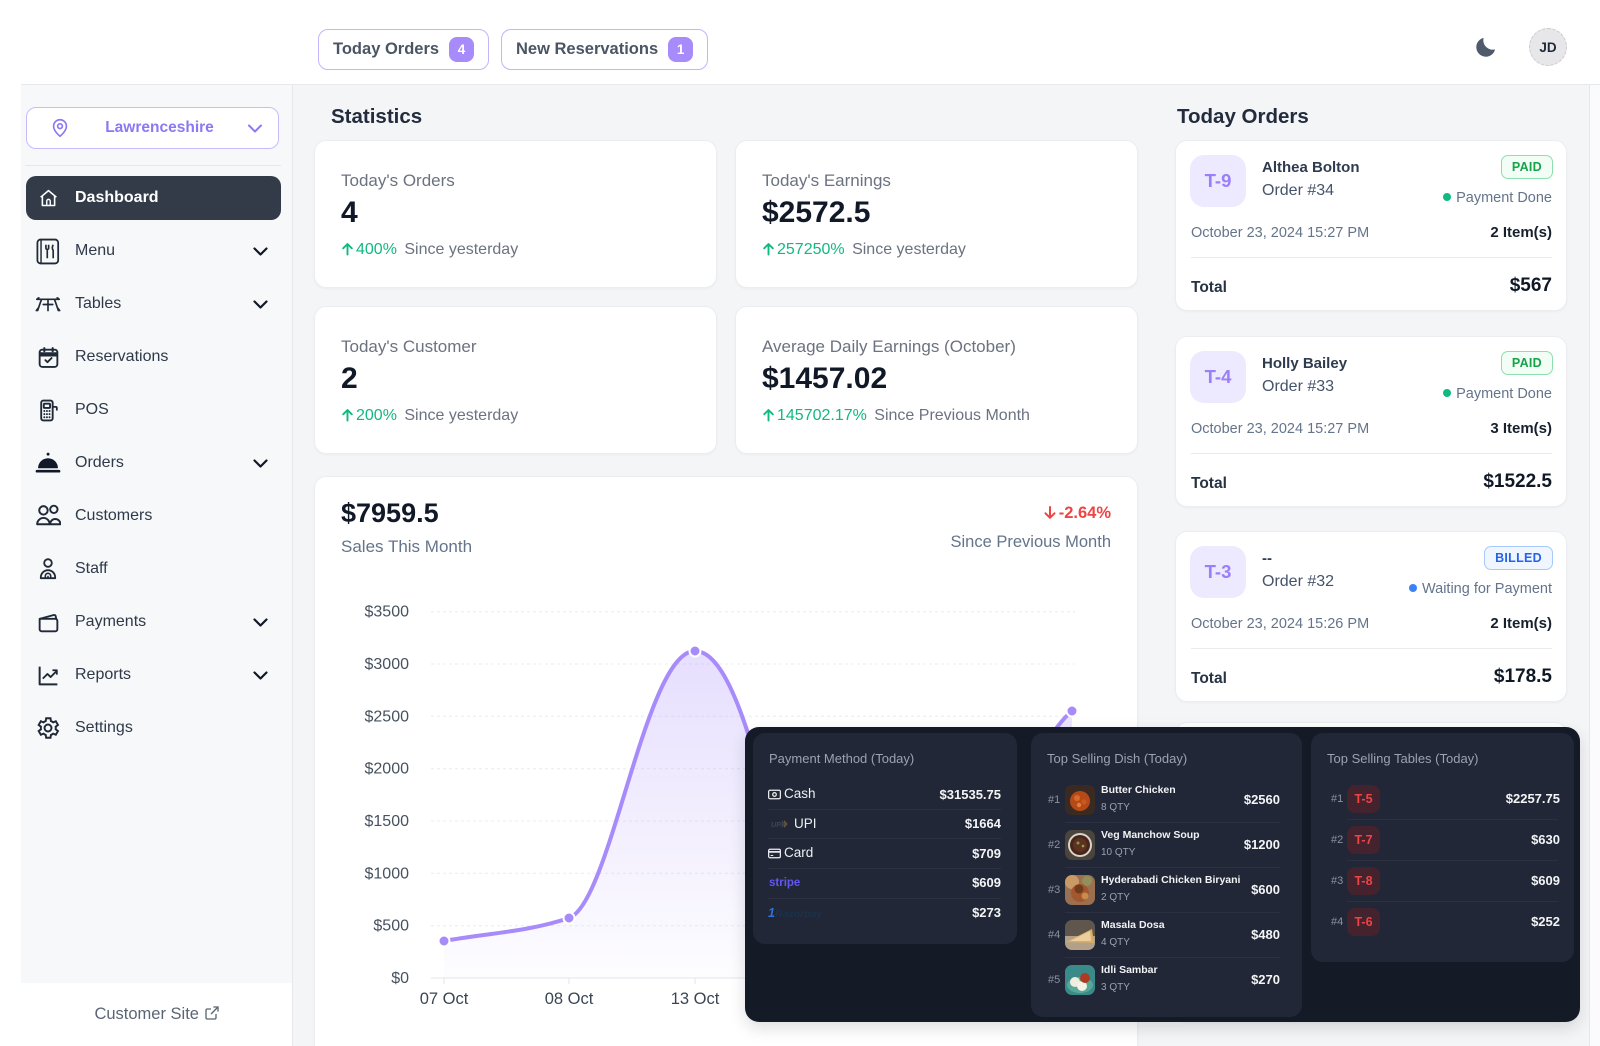  Describe the element at coordinates (387, 664) in the screenshot. I see `svg-text: $3000` at that location.